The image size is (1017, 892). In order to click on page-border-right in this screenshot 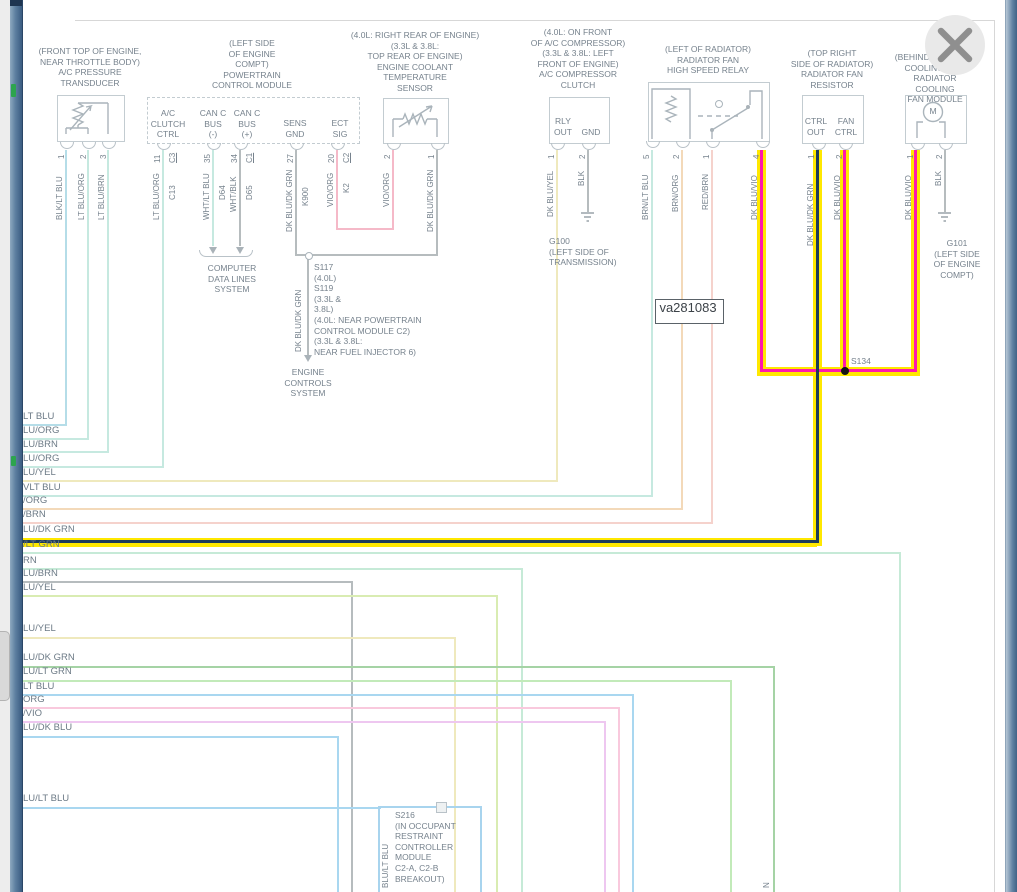, I will do `click(994, 456)`.